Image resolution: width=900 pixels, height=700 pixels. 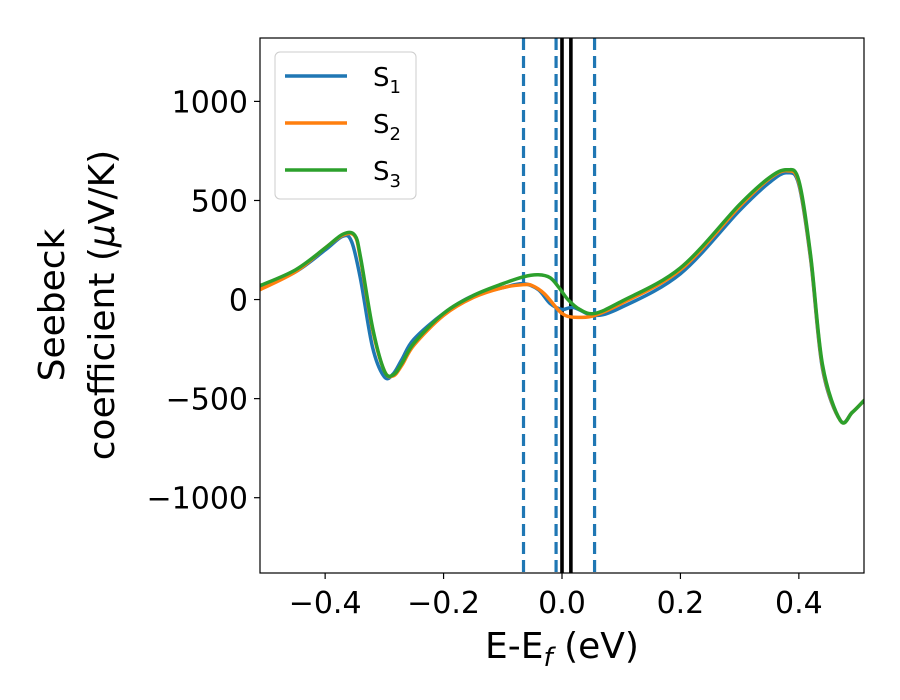 I want to click on y-tick-label: 0, so click(x=238, y=301).